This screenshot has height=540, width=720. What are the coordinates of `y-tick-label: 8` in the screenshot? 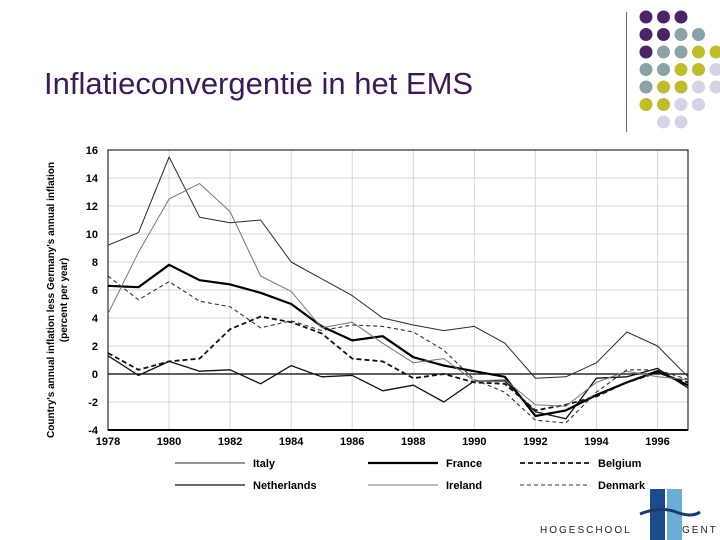 It's located at (95, 263).